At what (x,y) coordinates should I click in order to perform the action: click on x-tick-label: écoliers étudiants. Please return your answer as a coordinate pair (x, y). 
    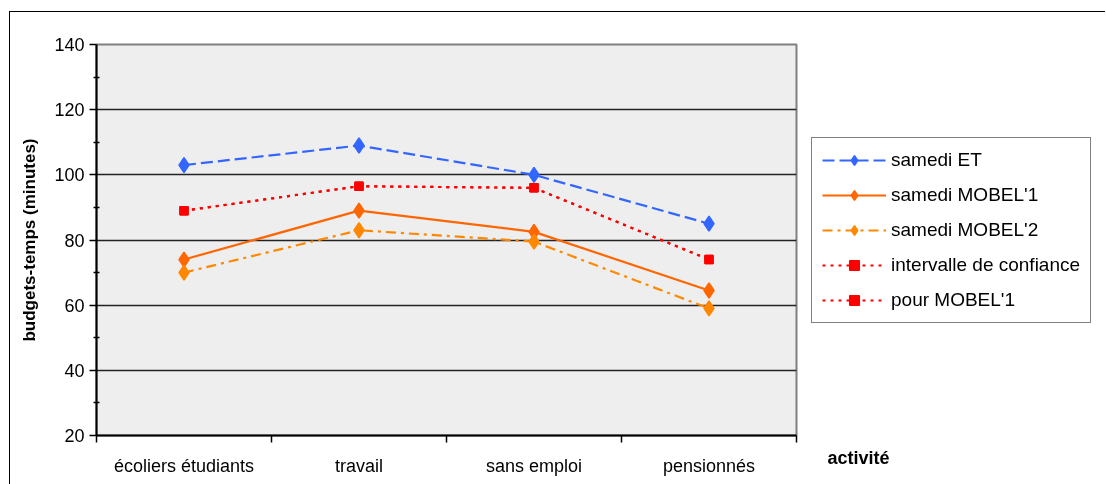
    Looking at the image, I should click on (184, 465).